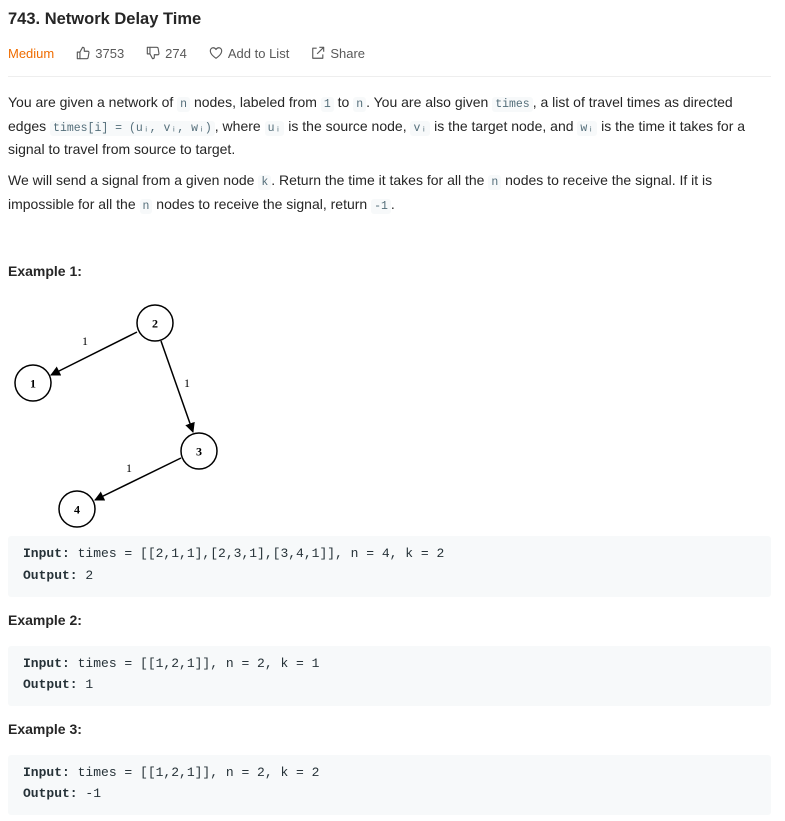  I want to click on graph-node-label: 2, so click(155, 324).